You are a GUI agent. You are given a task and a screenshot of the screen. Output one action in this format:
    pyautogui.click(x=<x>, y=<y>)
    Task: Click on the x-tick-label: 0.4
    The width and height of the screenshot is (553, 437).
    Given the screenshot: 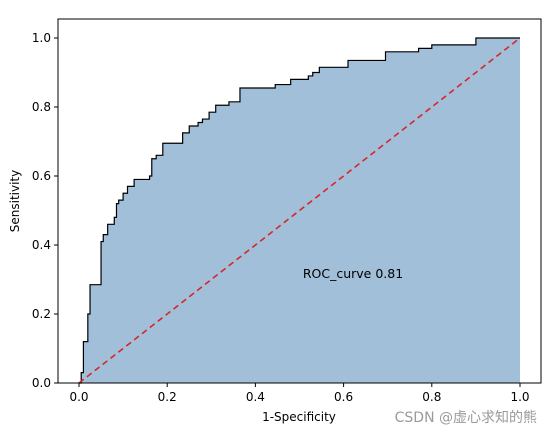 What is the action you would take?
    pyautogui.click(x=255, y=397)
    